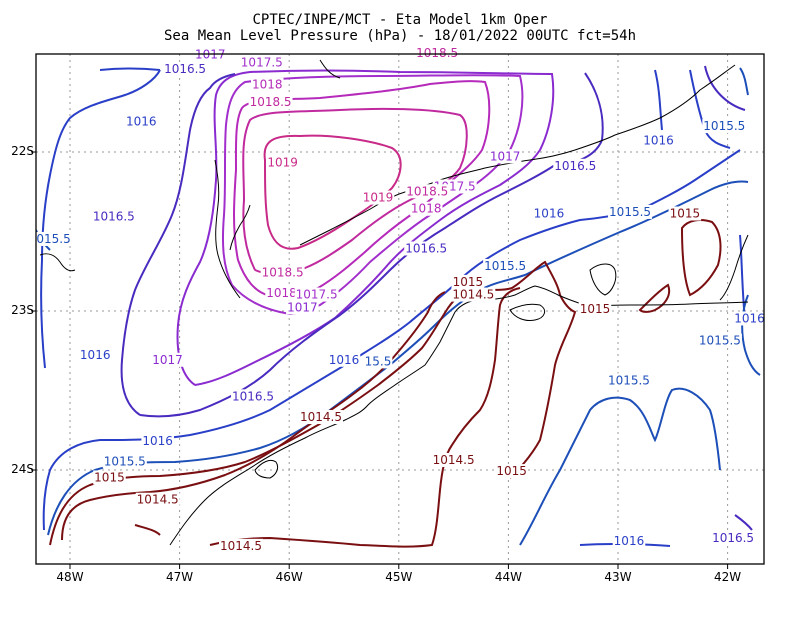 The width and height of the screenshot is (800, 618). Describe the element at coordinates (22, 469) in the screenshot. I see `latitude-tick-label: 24S` at that location.